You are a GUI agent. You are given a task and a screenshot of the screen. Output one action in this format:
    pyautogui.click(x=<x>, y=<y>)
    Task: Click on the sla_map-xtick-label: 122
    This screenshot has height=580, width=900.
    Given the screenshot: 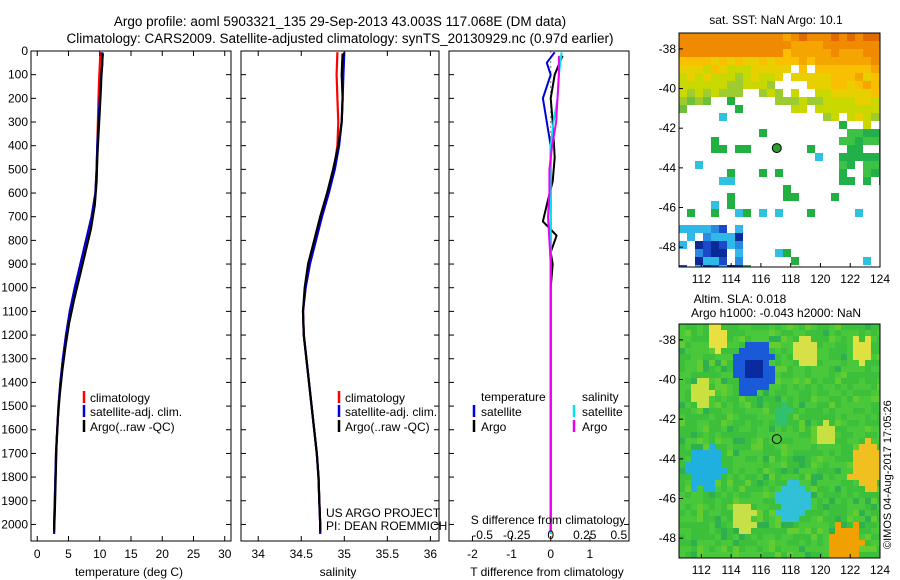 What is the action you would take?
    pyautogui.click(x=850, y=570)
    